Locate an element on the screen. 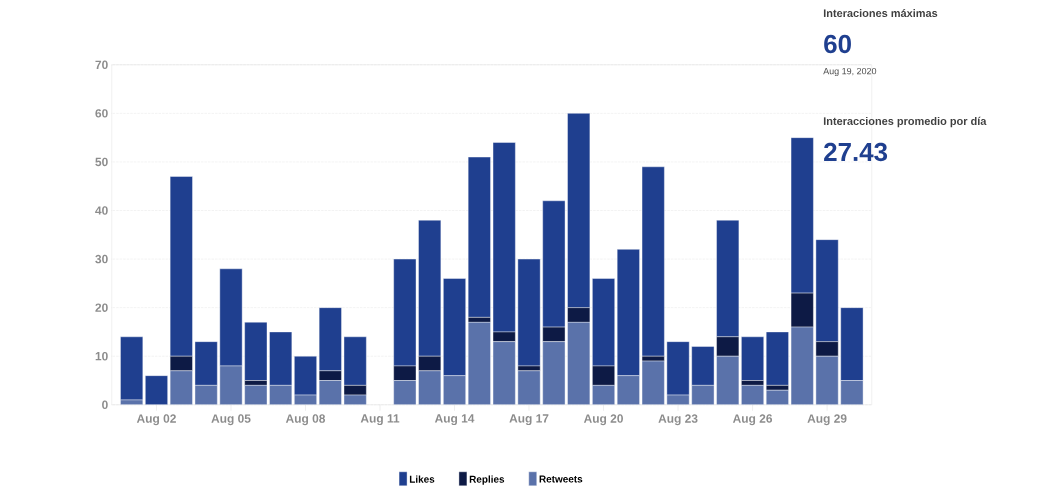 This screenshot has height=488, width=1062. x-tick-label: Aug 23 is located at coordinates (678, 420).